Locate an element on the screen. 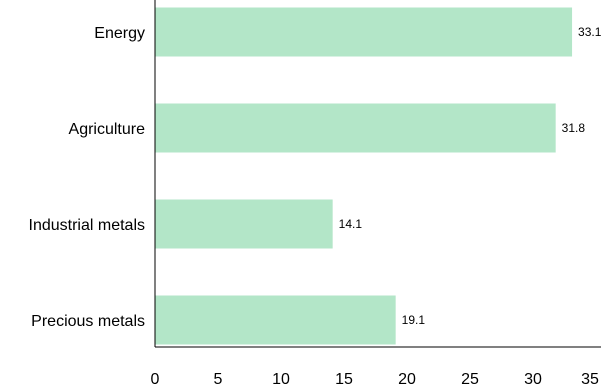 Image resolution: width=601 pixels, height=390 pixels. category-label: Energy is located at coordinates (119, 33).